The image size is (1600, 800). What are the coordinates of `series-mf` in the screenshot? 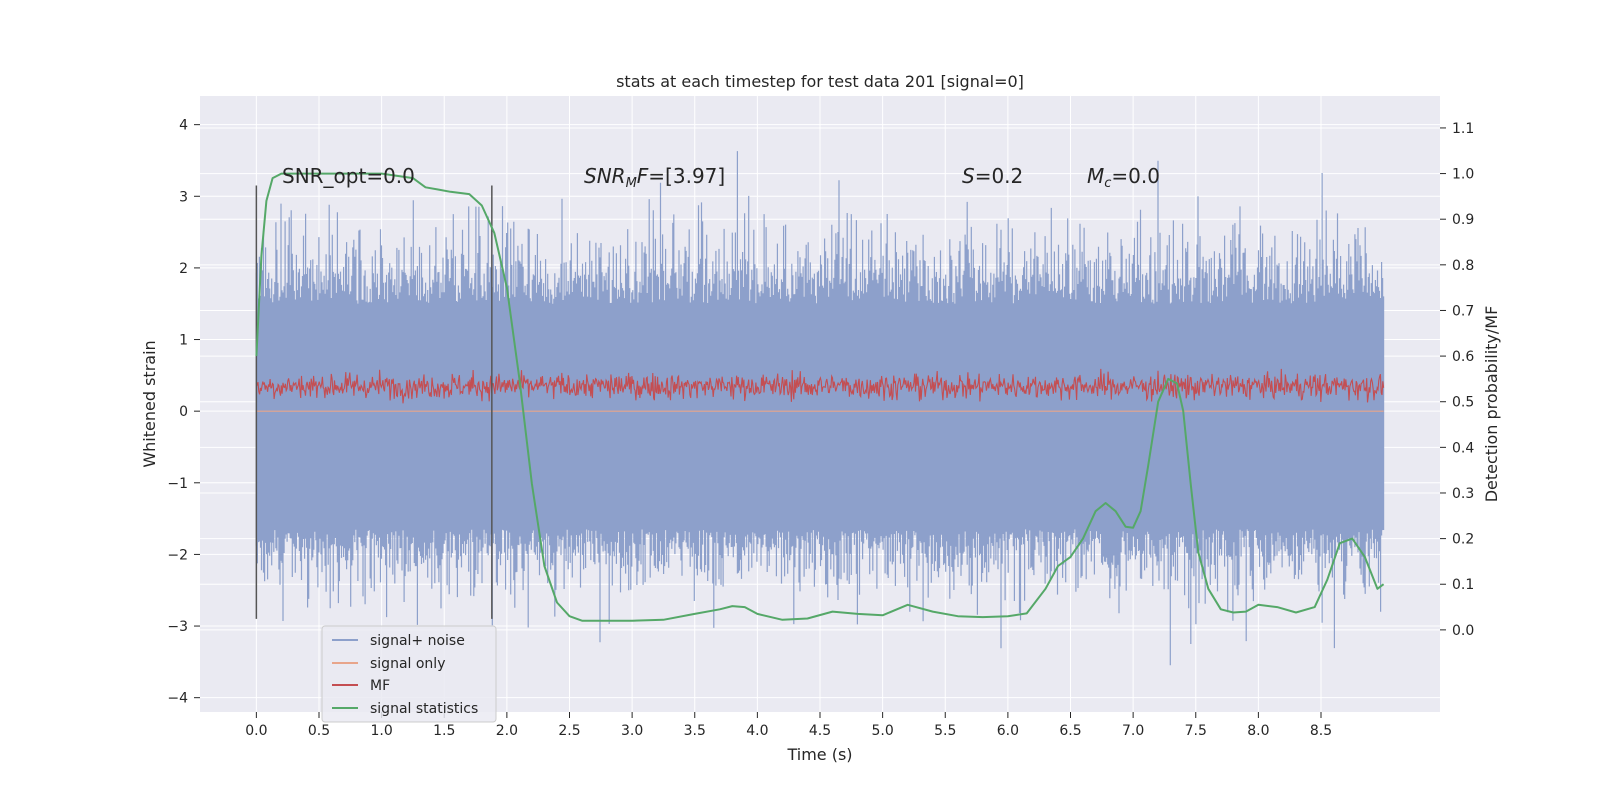 It's located at (820, 386).